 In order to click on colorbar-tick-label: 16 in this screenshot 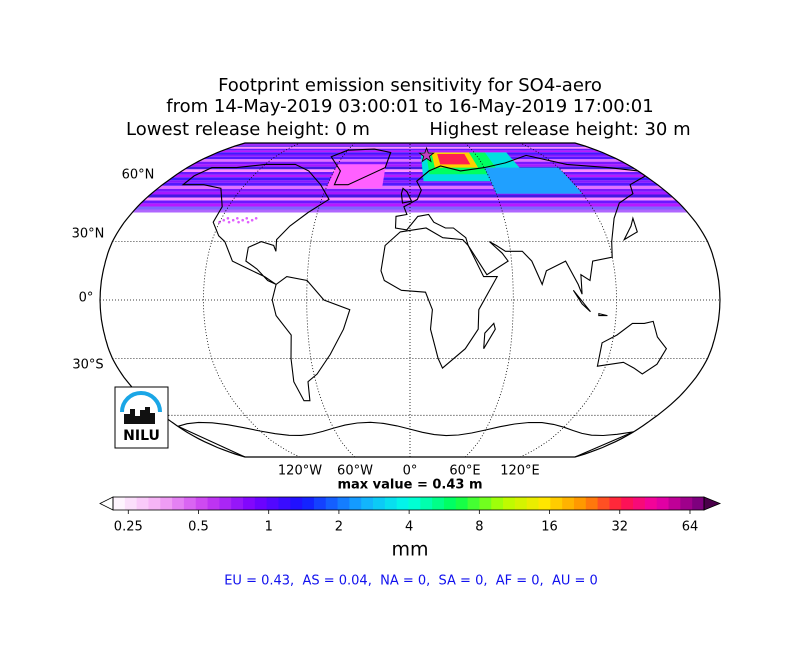, I will do `click(549, 527)`.